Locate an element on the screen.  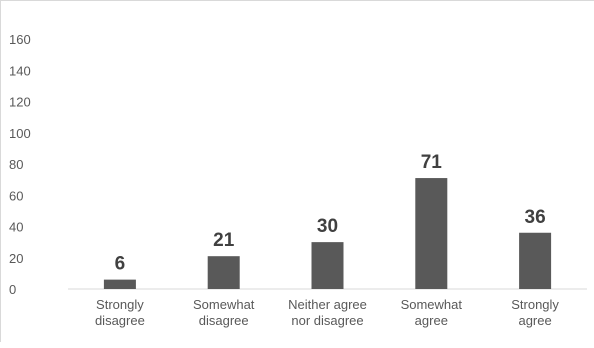
y-tick-label: 80 is located at coordinates (16, 164).